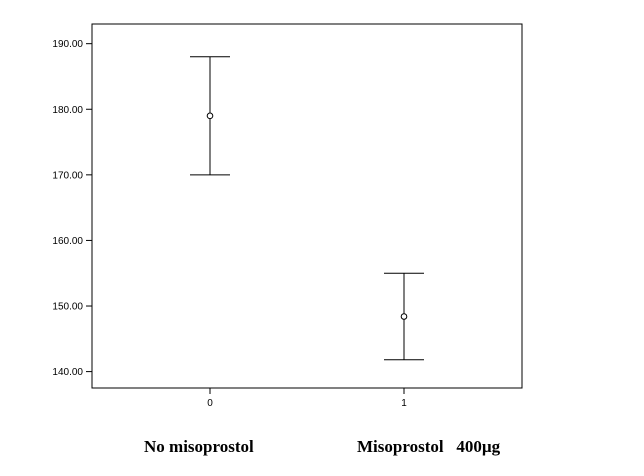  I want to click on y-tick-label: 180.00, so click(67, 110).